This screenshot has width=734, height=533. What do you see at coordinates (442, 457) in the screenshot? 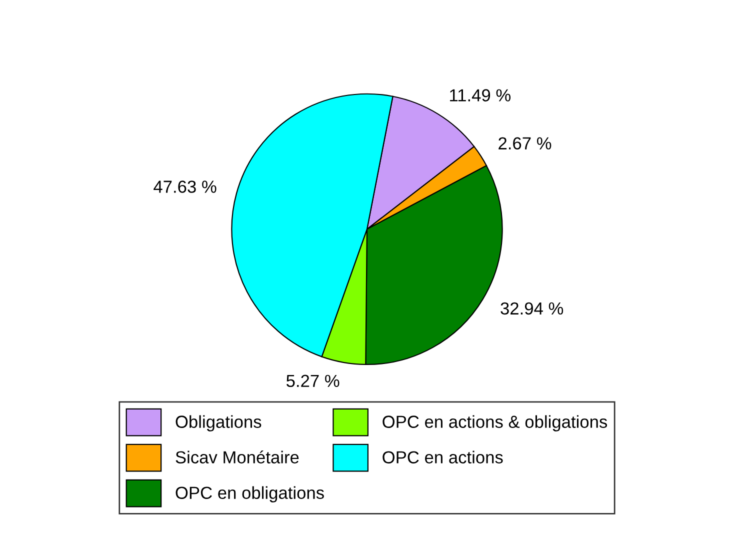
I see `legend-label: OPC en actions` at bounding box center [442, 457].